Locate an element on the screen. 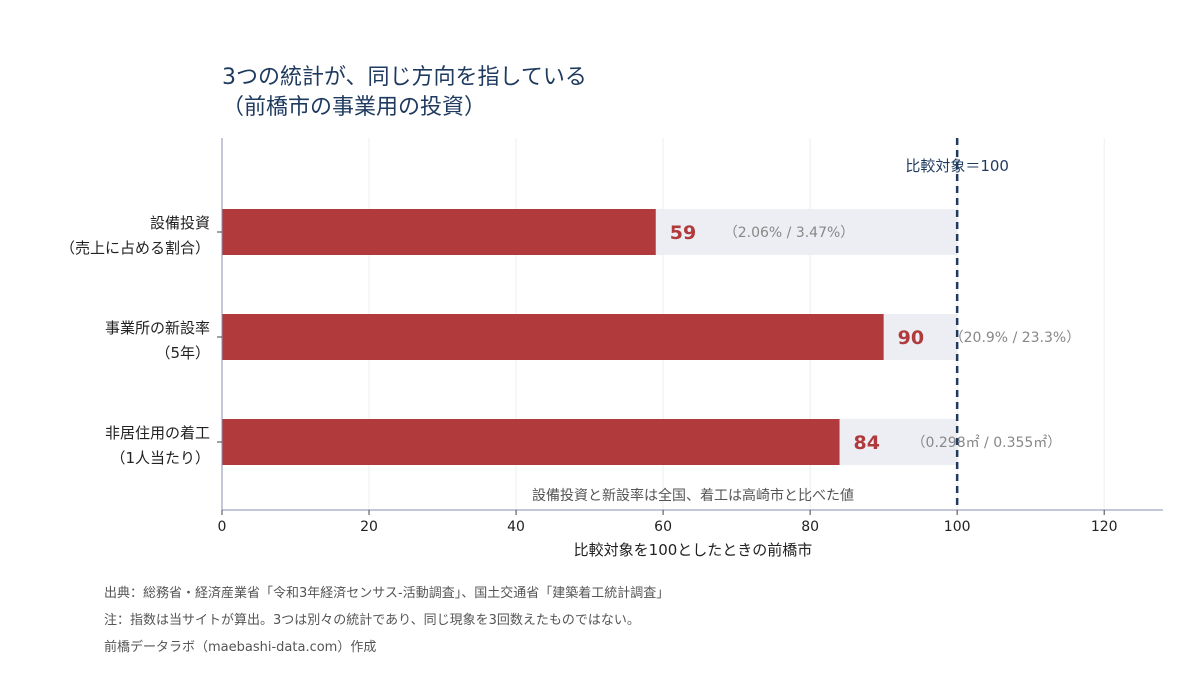 The image size is (1200, 675). x-tick-label-0: 0 is located at coordinates (222, 527).